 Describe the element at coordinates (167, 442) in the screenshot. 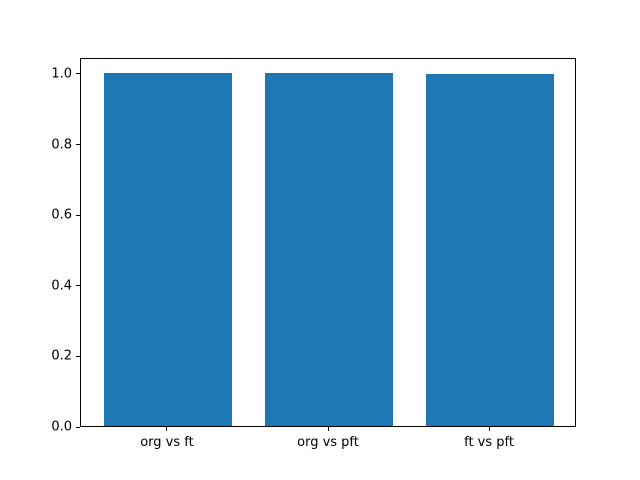

I see `x-tick-label-org-vs-ft: org vs ft` at that location.